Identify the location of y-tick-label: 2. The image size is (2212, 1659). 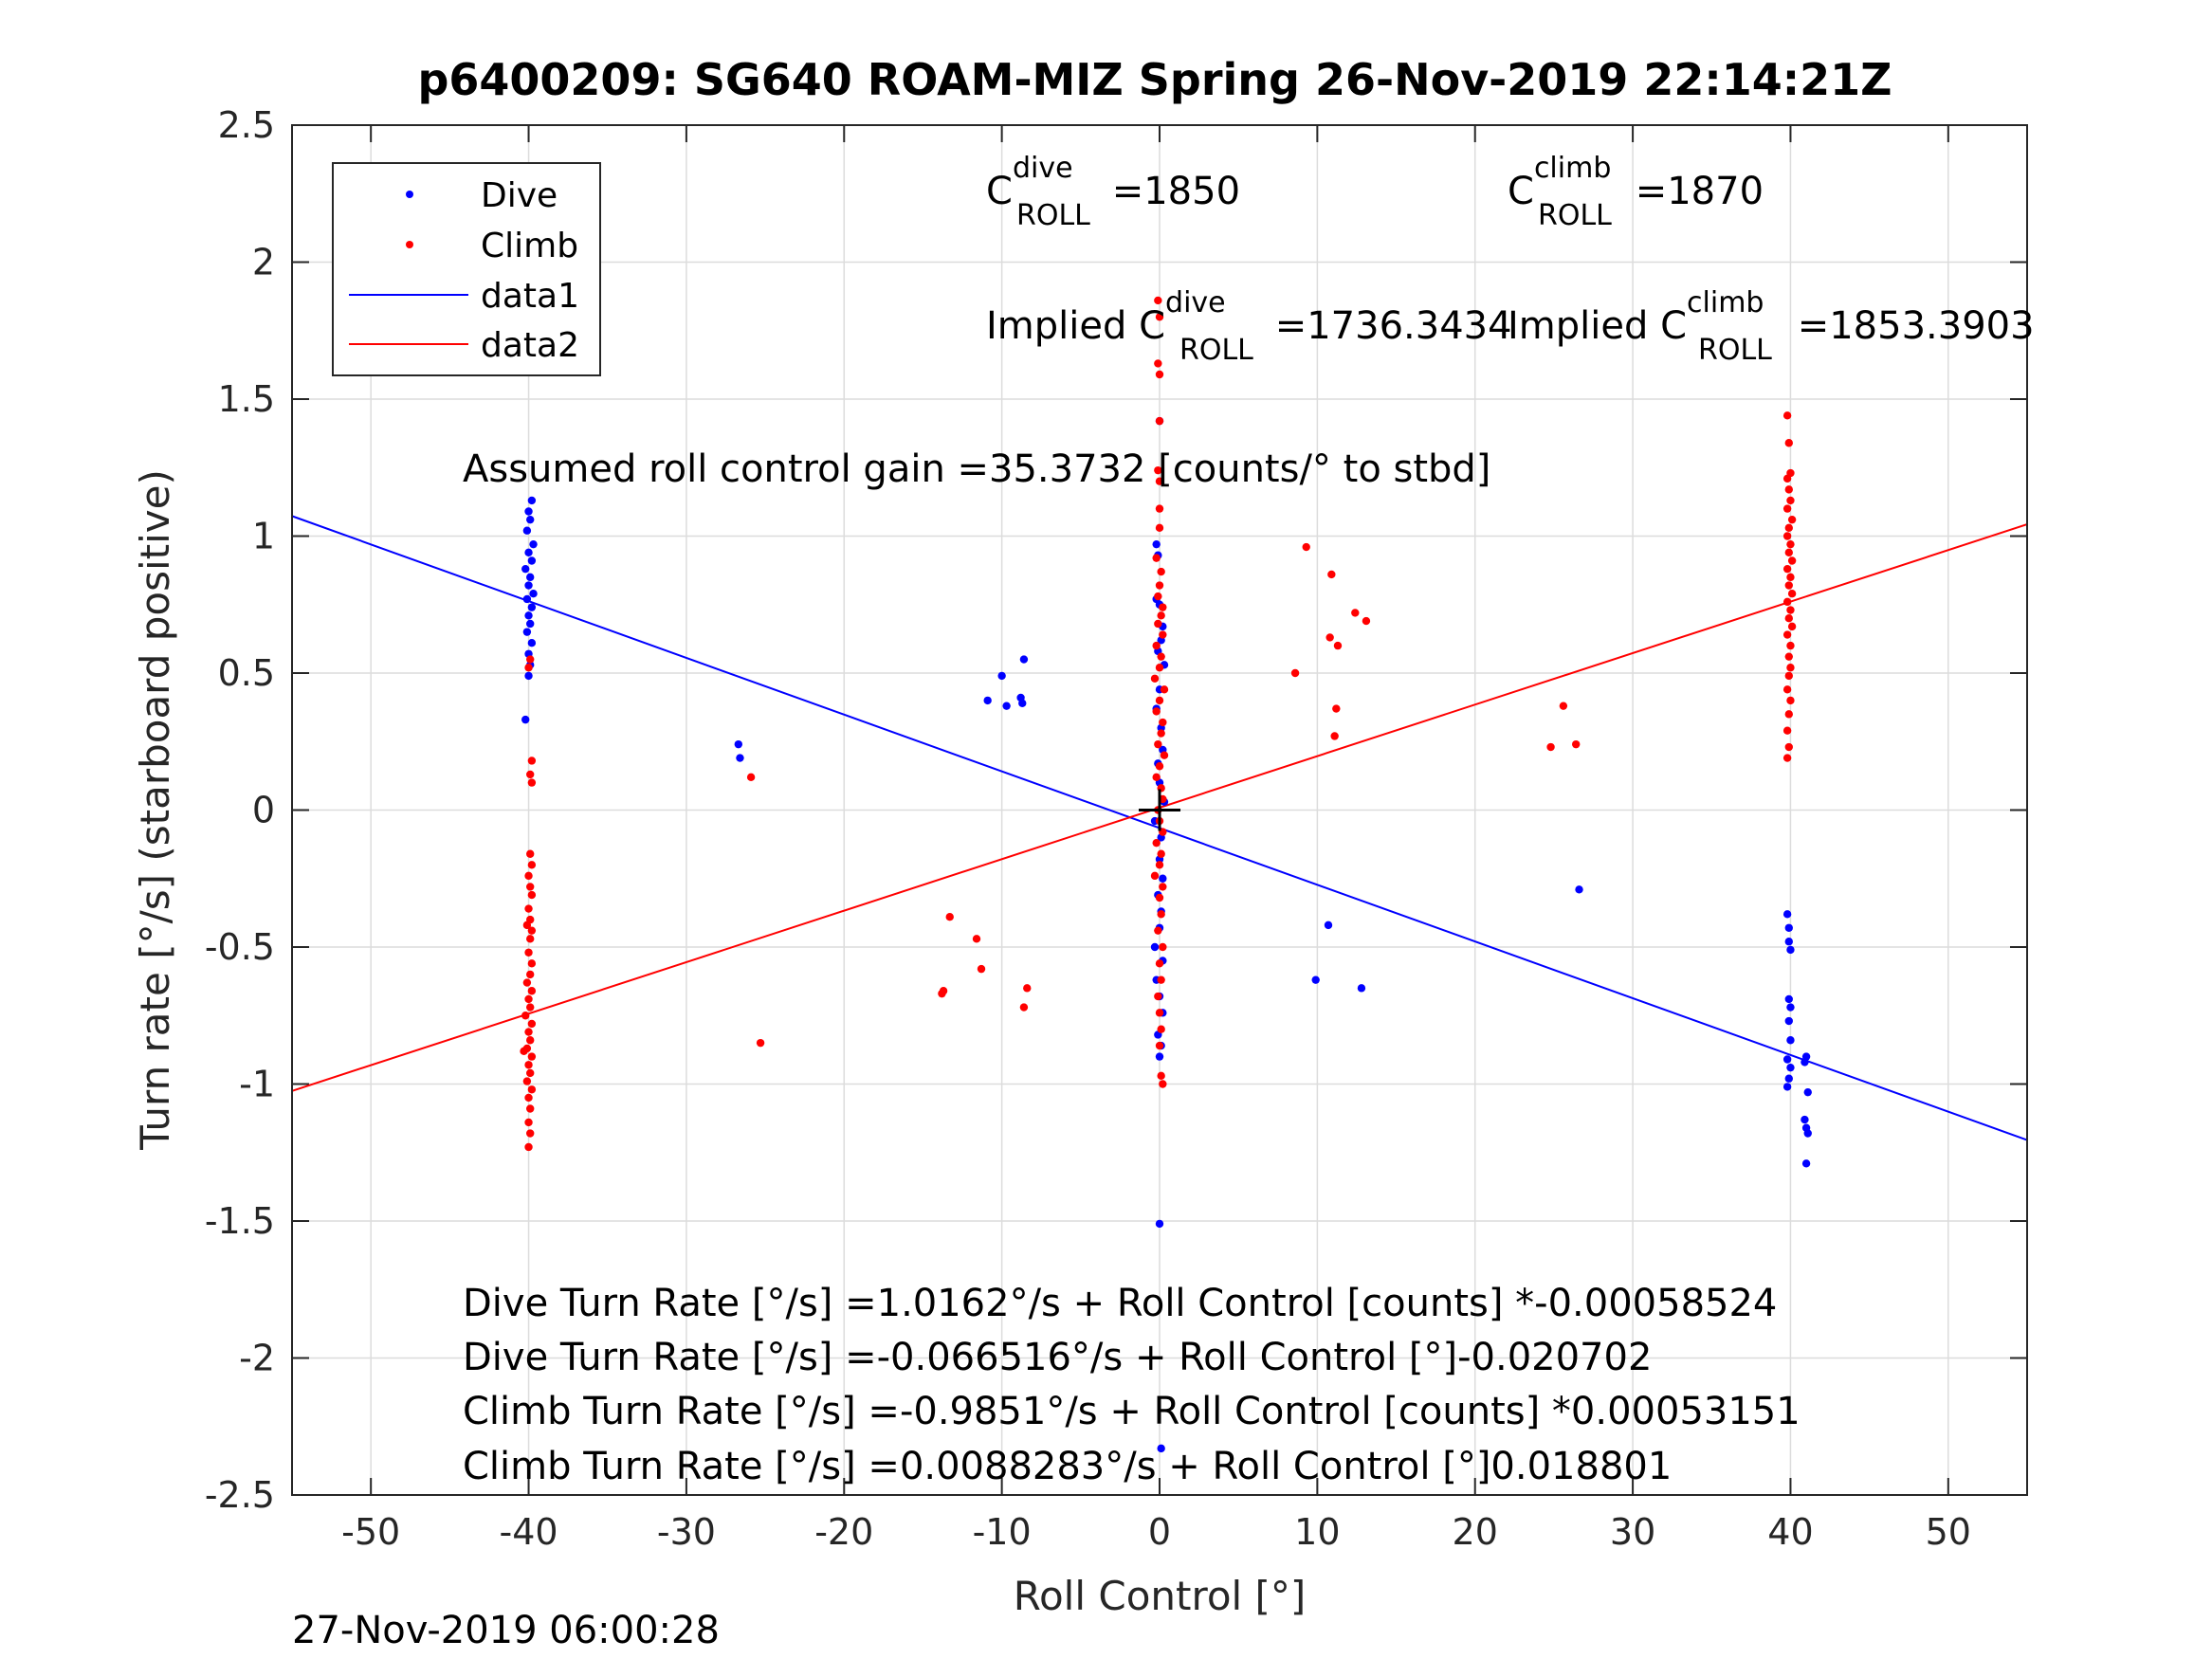
(263, 262).